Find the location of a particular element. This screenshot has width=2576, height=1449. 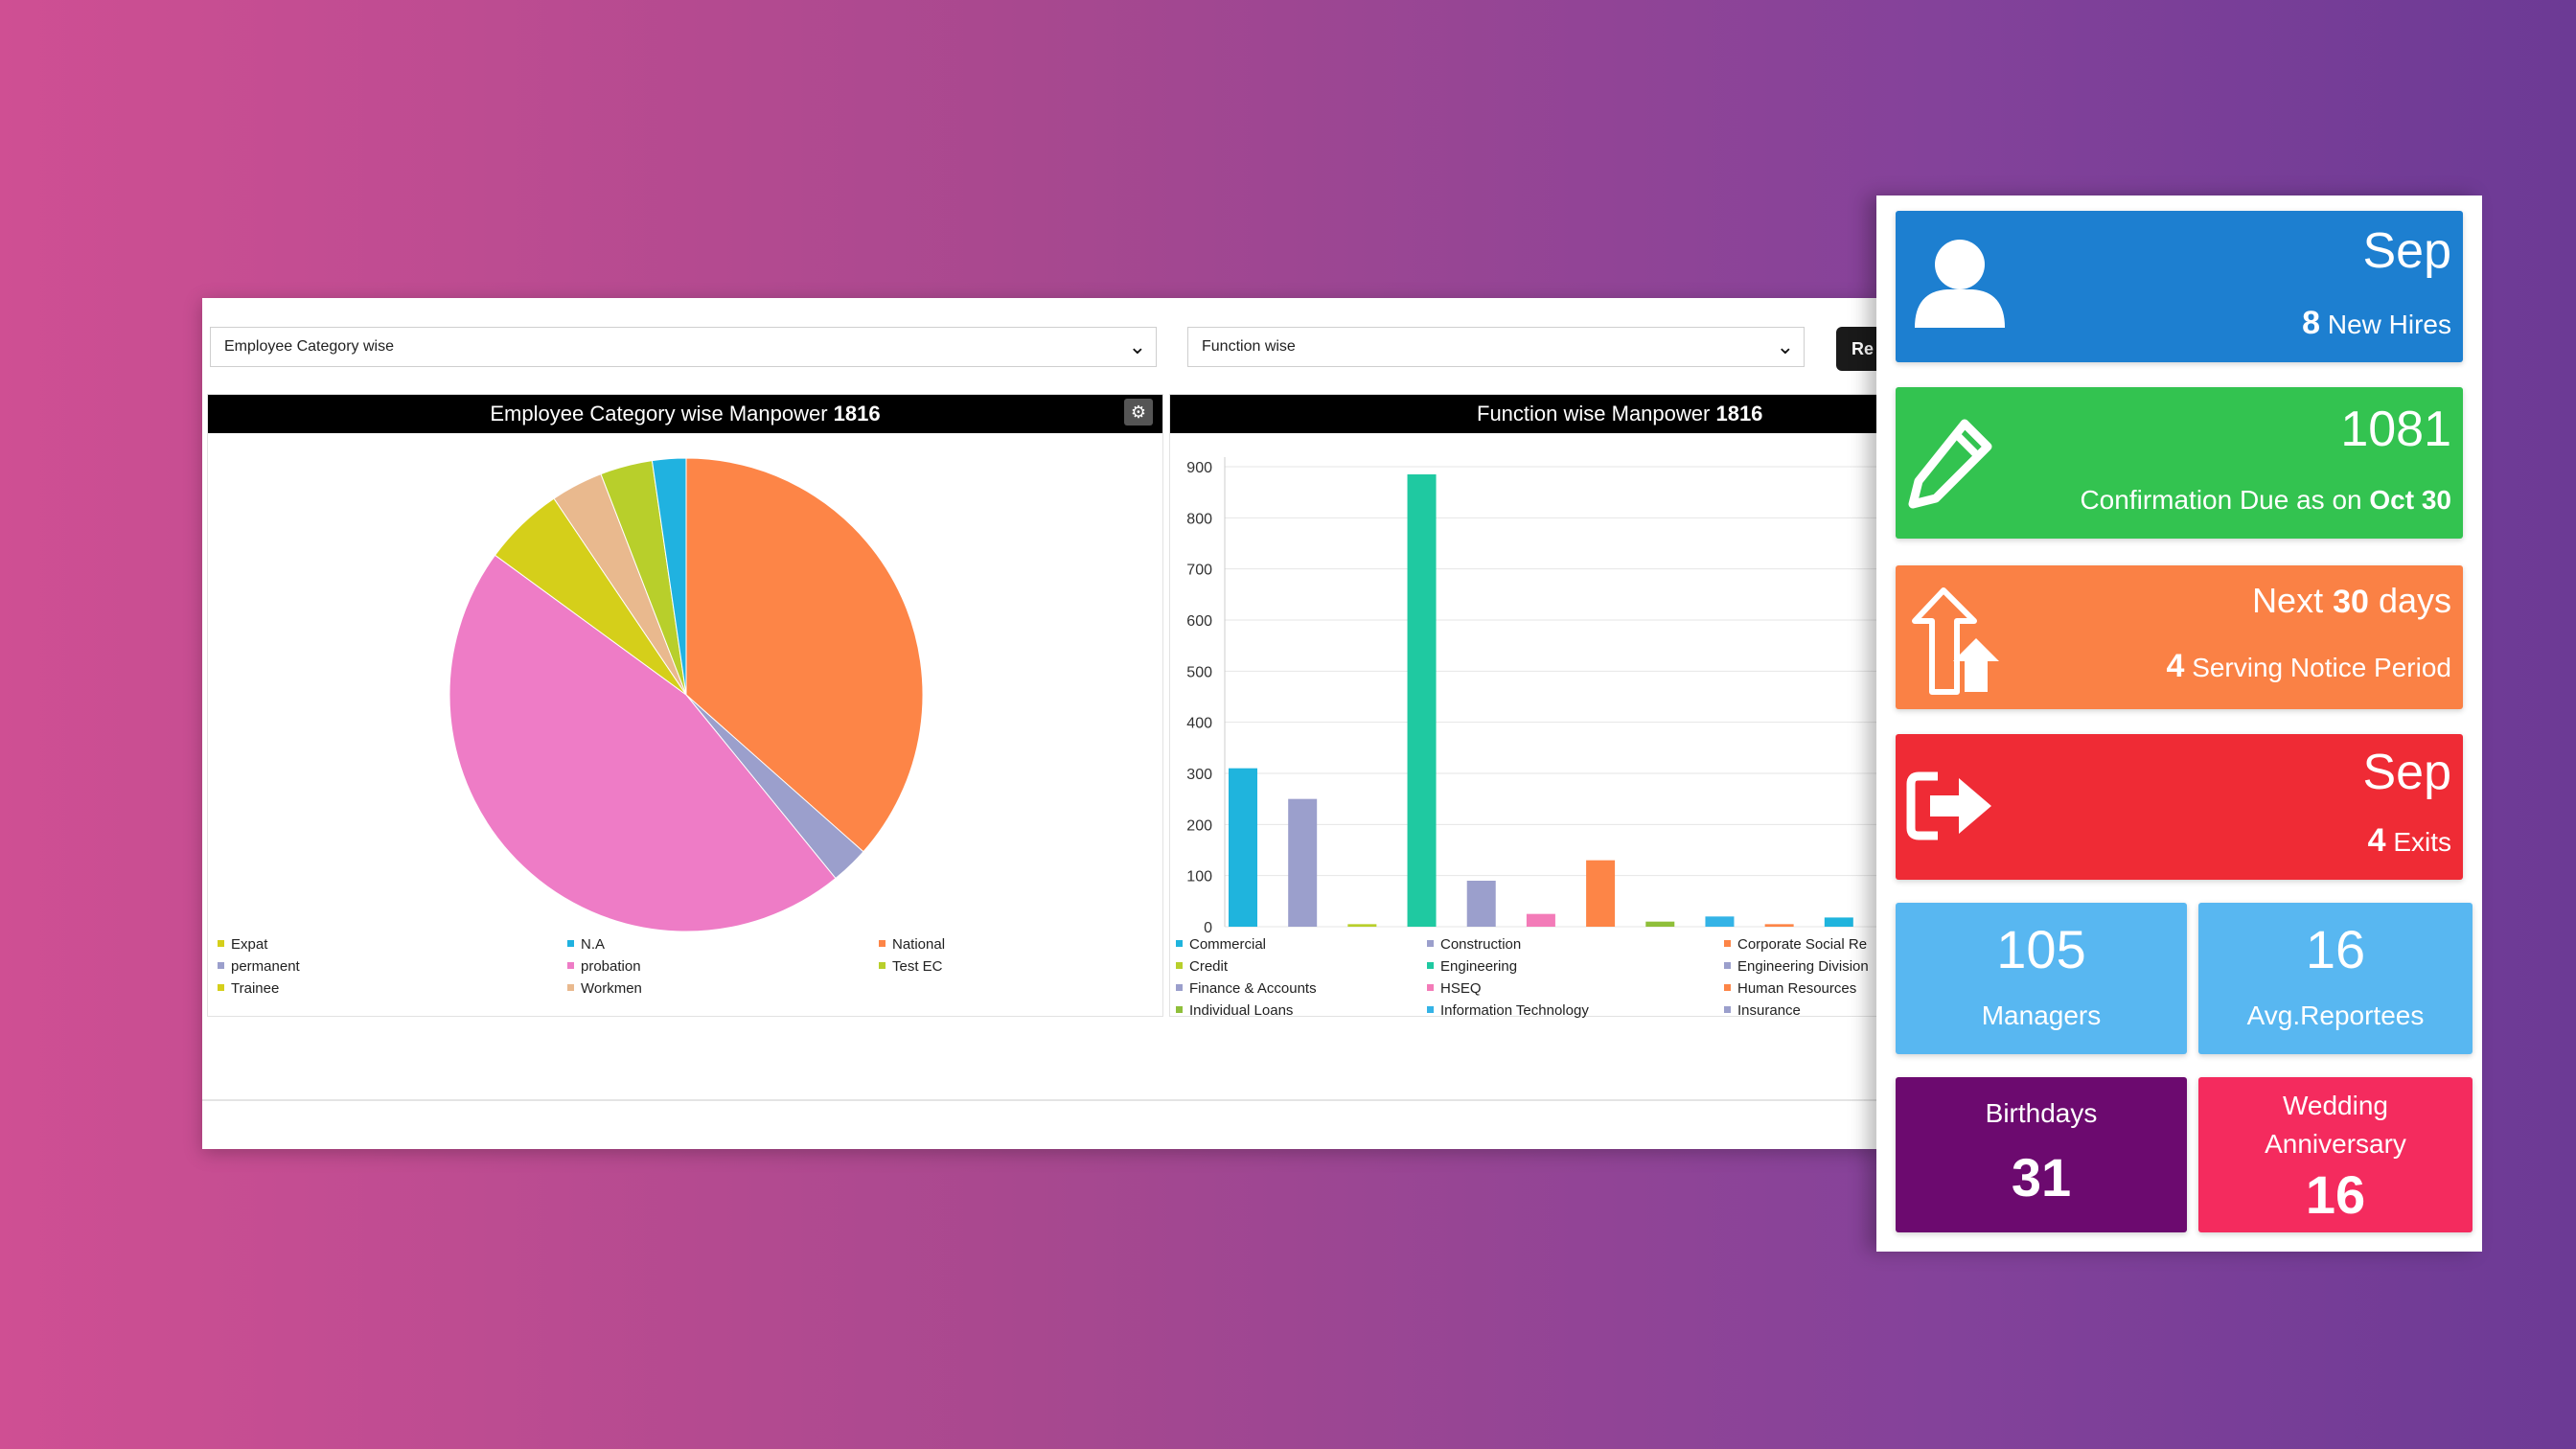

legend-item: Trainee is located at coordinates (248, 989).